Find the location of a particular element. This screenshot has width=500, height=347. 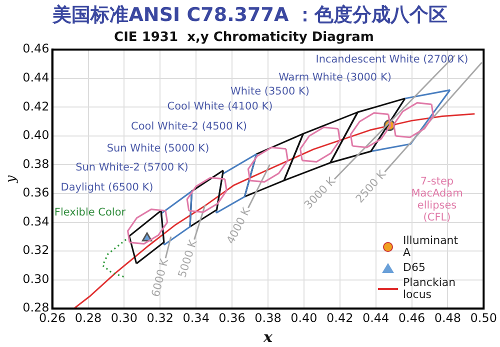

y-tick-label: 0.40 is located at coordinates (36, 135).